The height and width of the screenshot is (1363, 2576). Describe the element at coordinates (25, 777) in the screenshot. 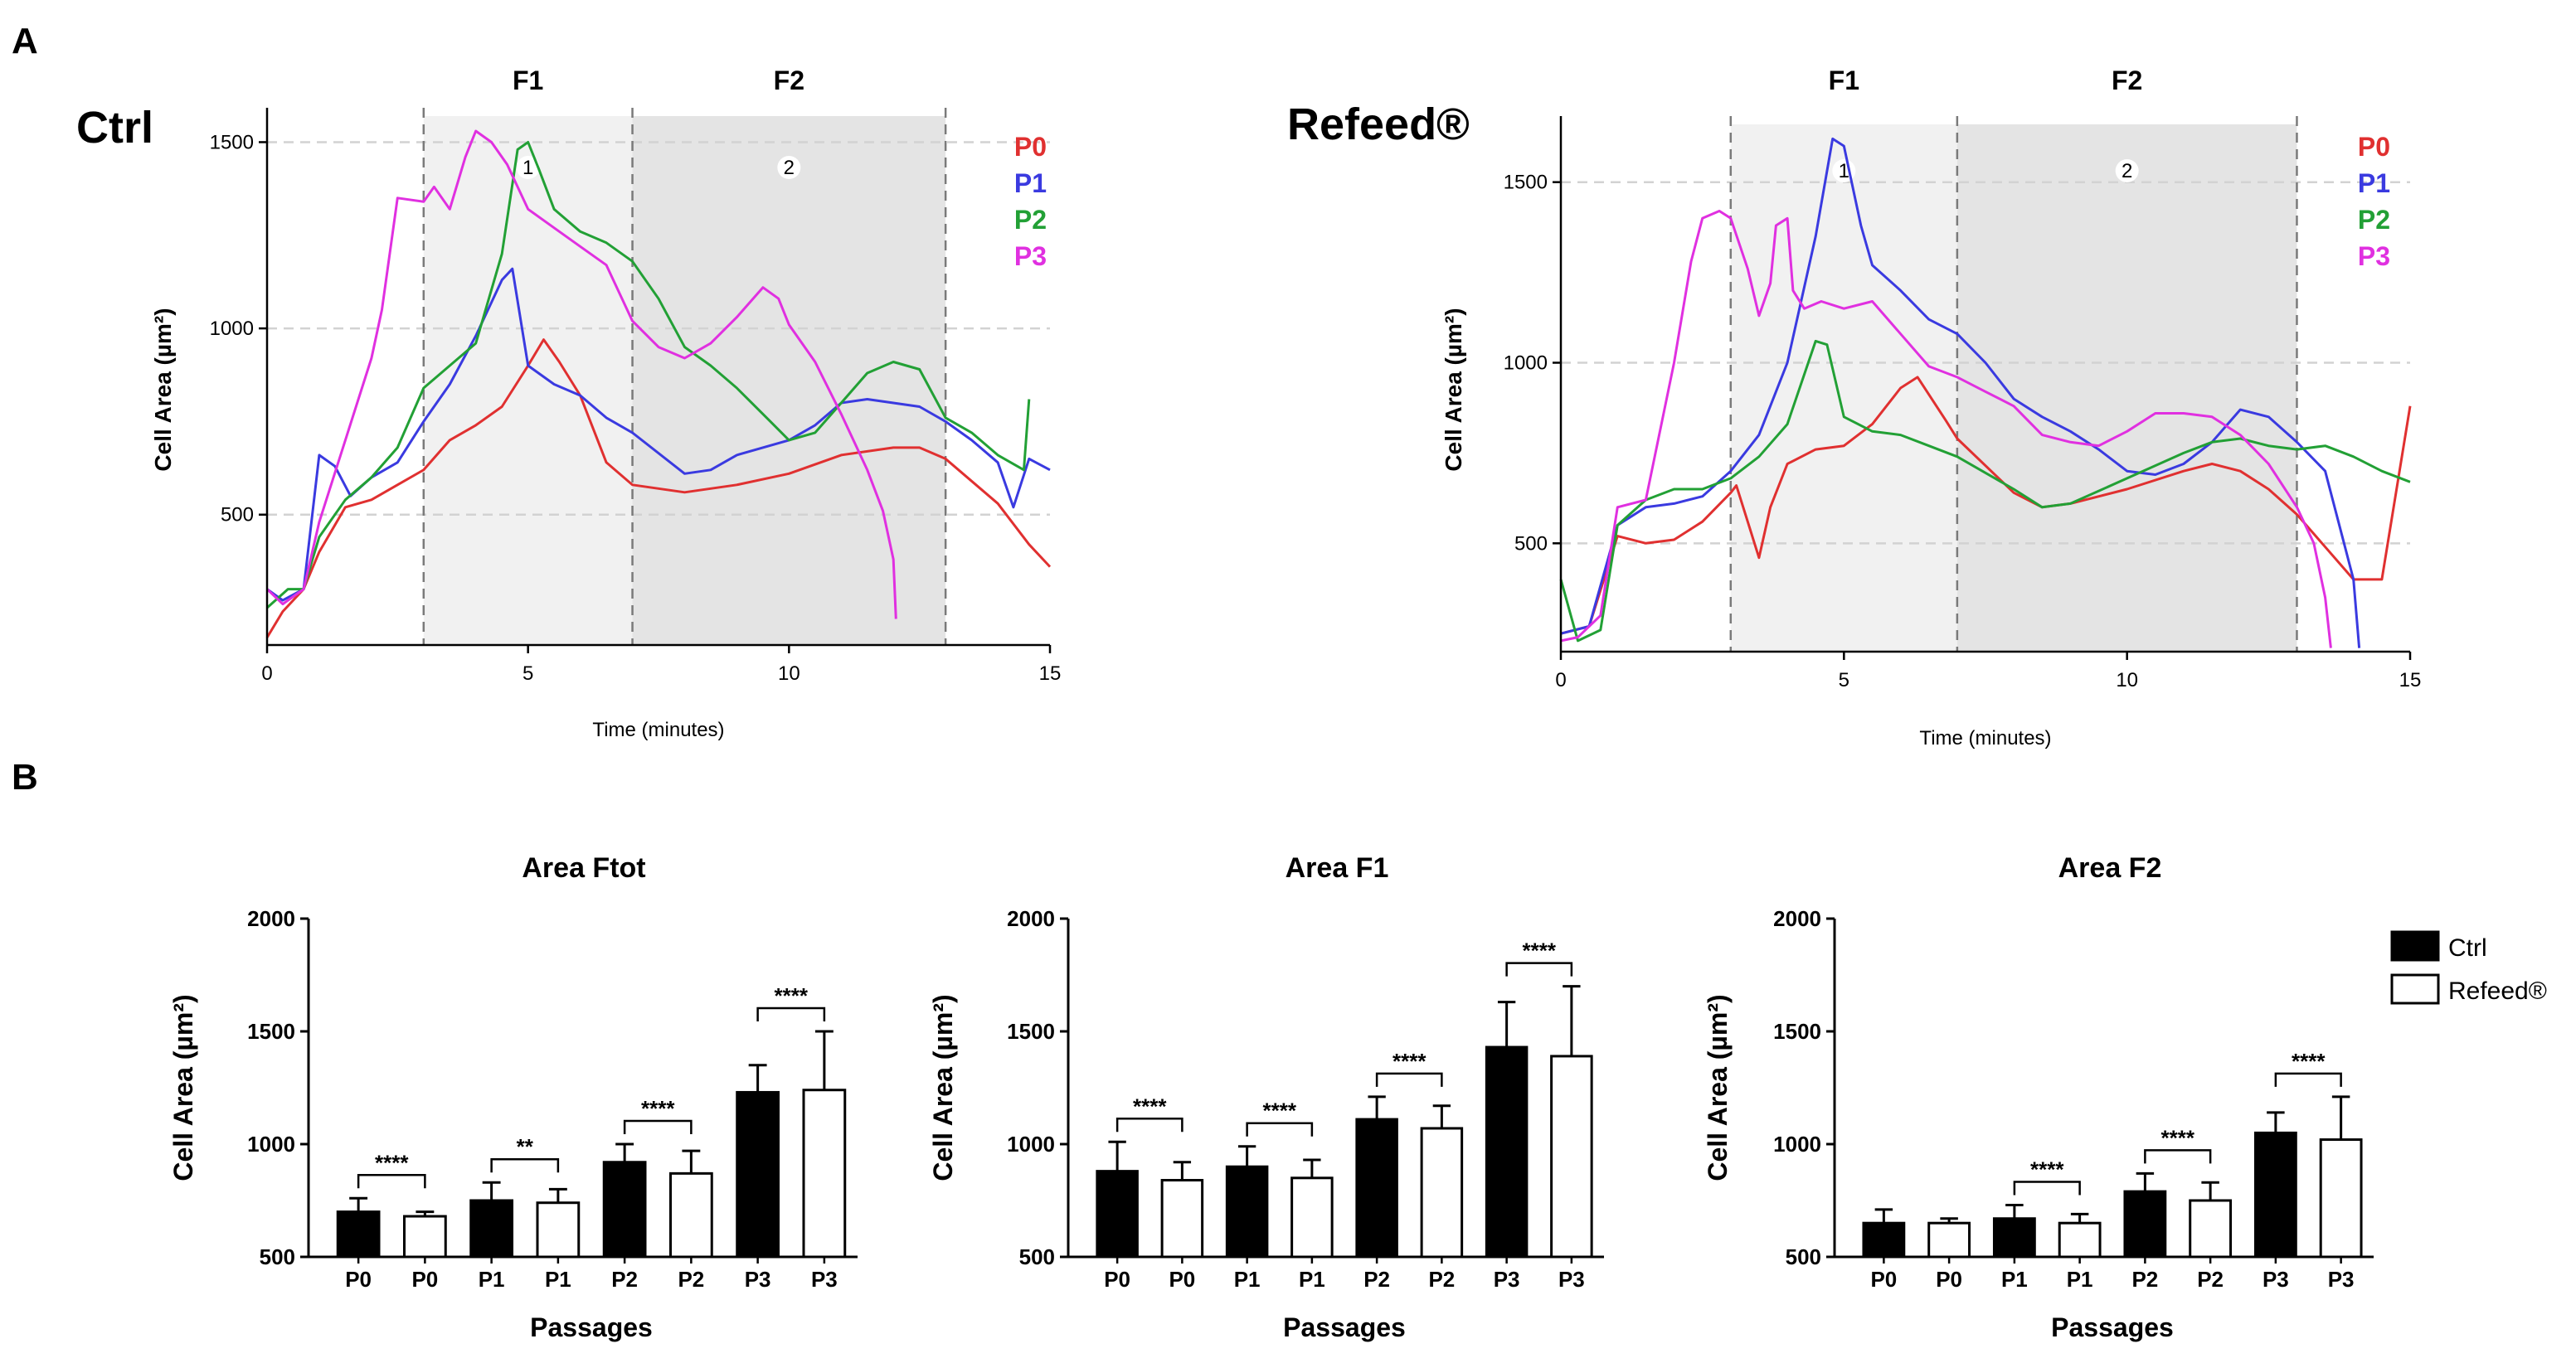

I see `panel-b-label: B` at that location.